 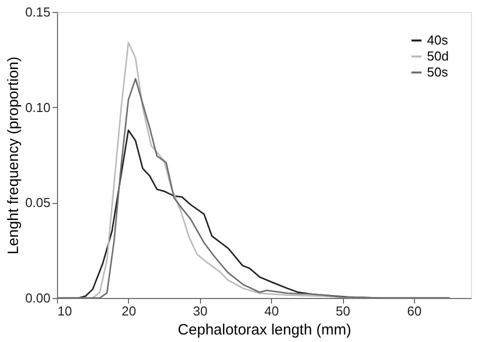 I want to click on legend-label: 40s, so click(x=437, y=40).